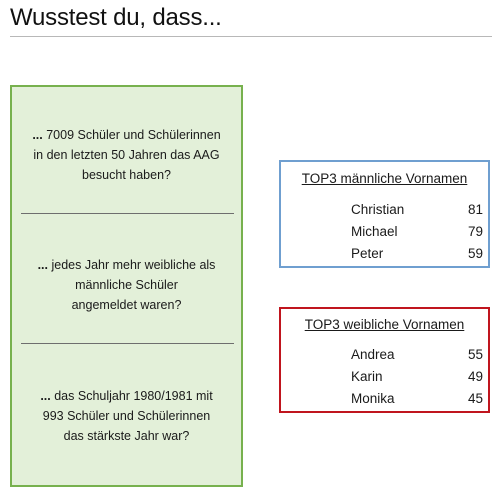 This screenshot has width=500, height=493. Describe the element at coordinates (126, 175) in the screenshot. I see `fact-line: besucht haben?` at that location.